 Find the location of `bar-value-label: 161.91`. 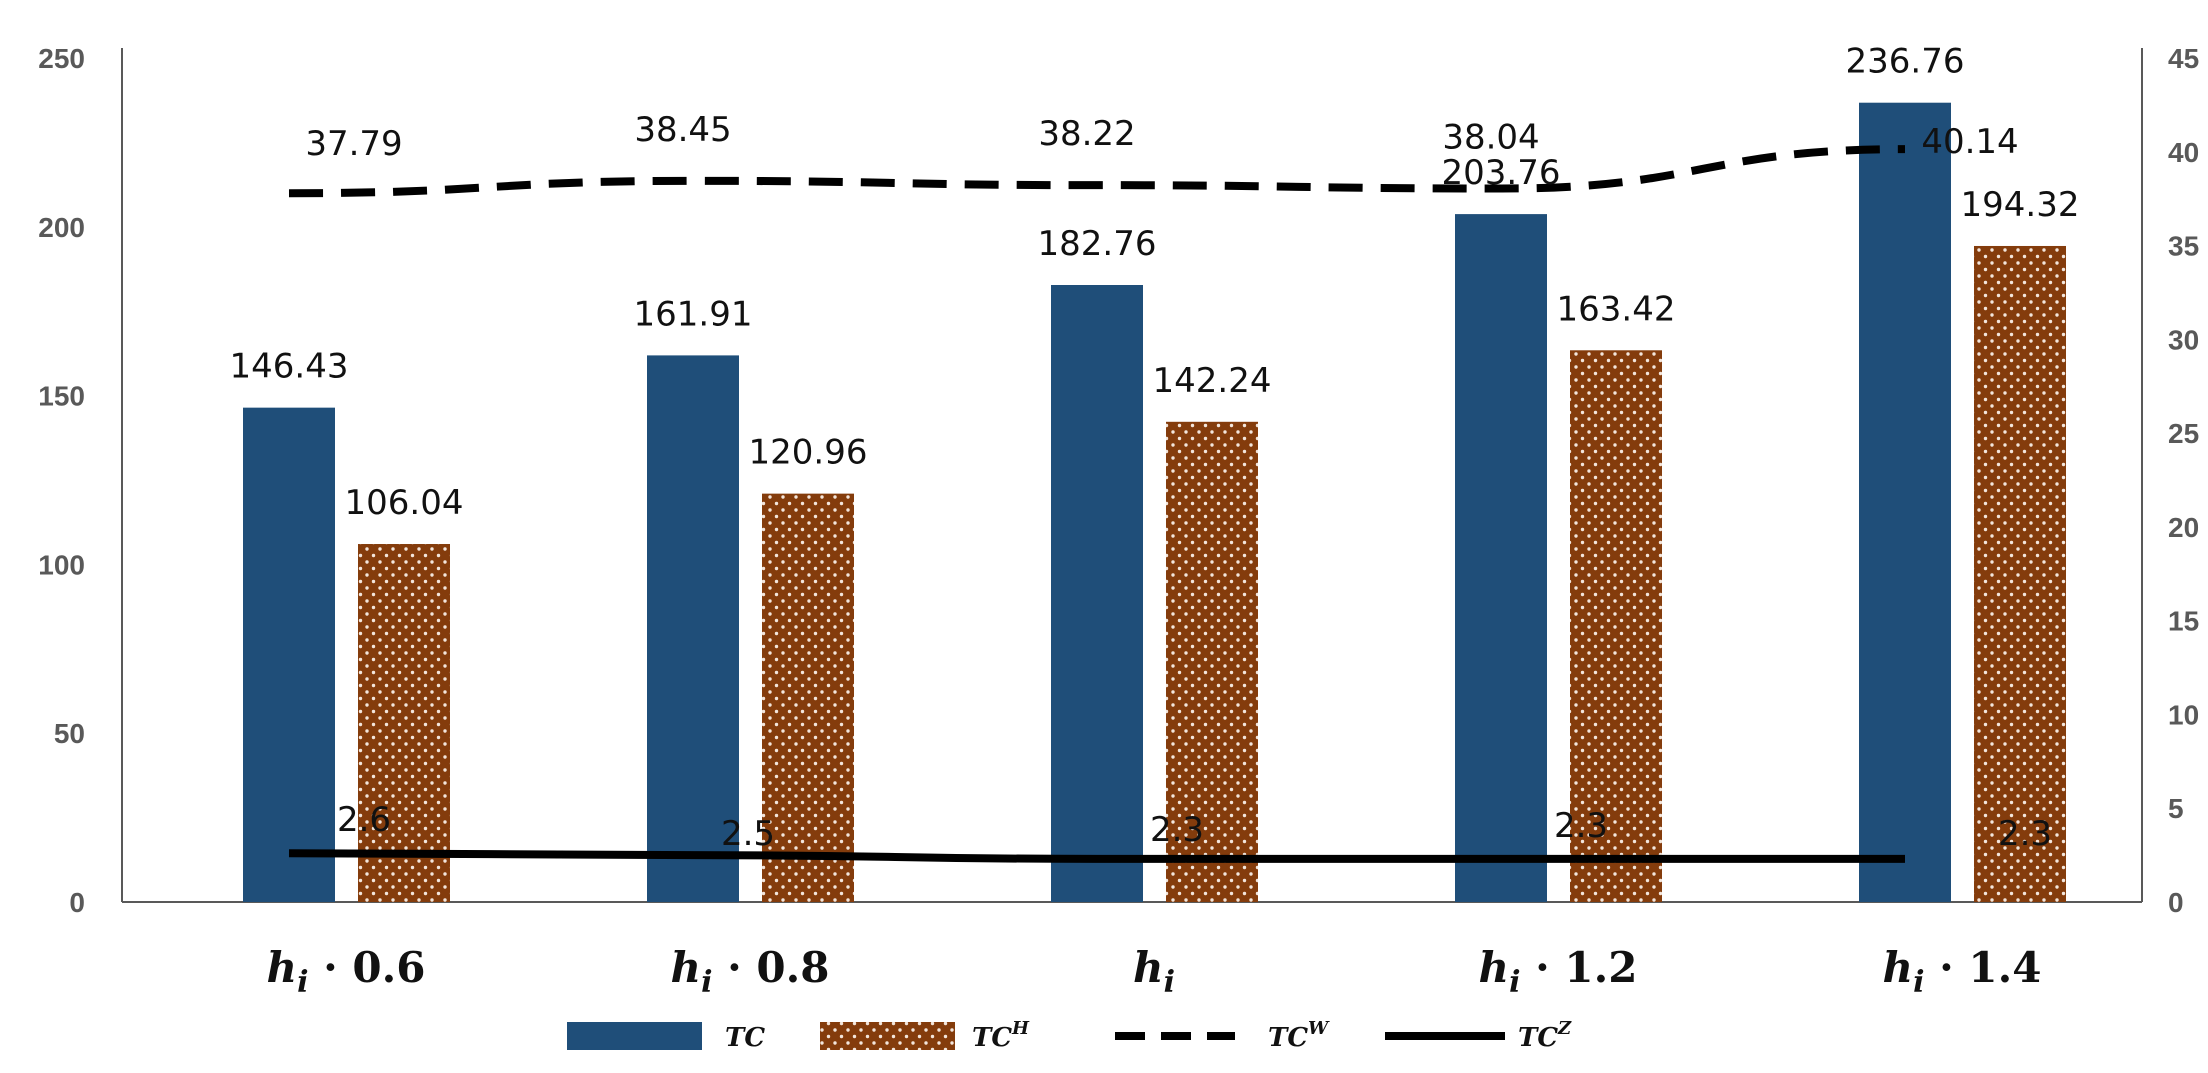

bar-value-label: 161.91 is located at coordinates (693, 314).